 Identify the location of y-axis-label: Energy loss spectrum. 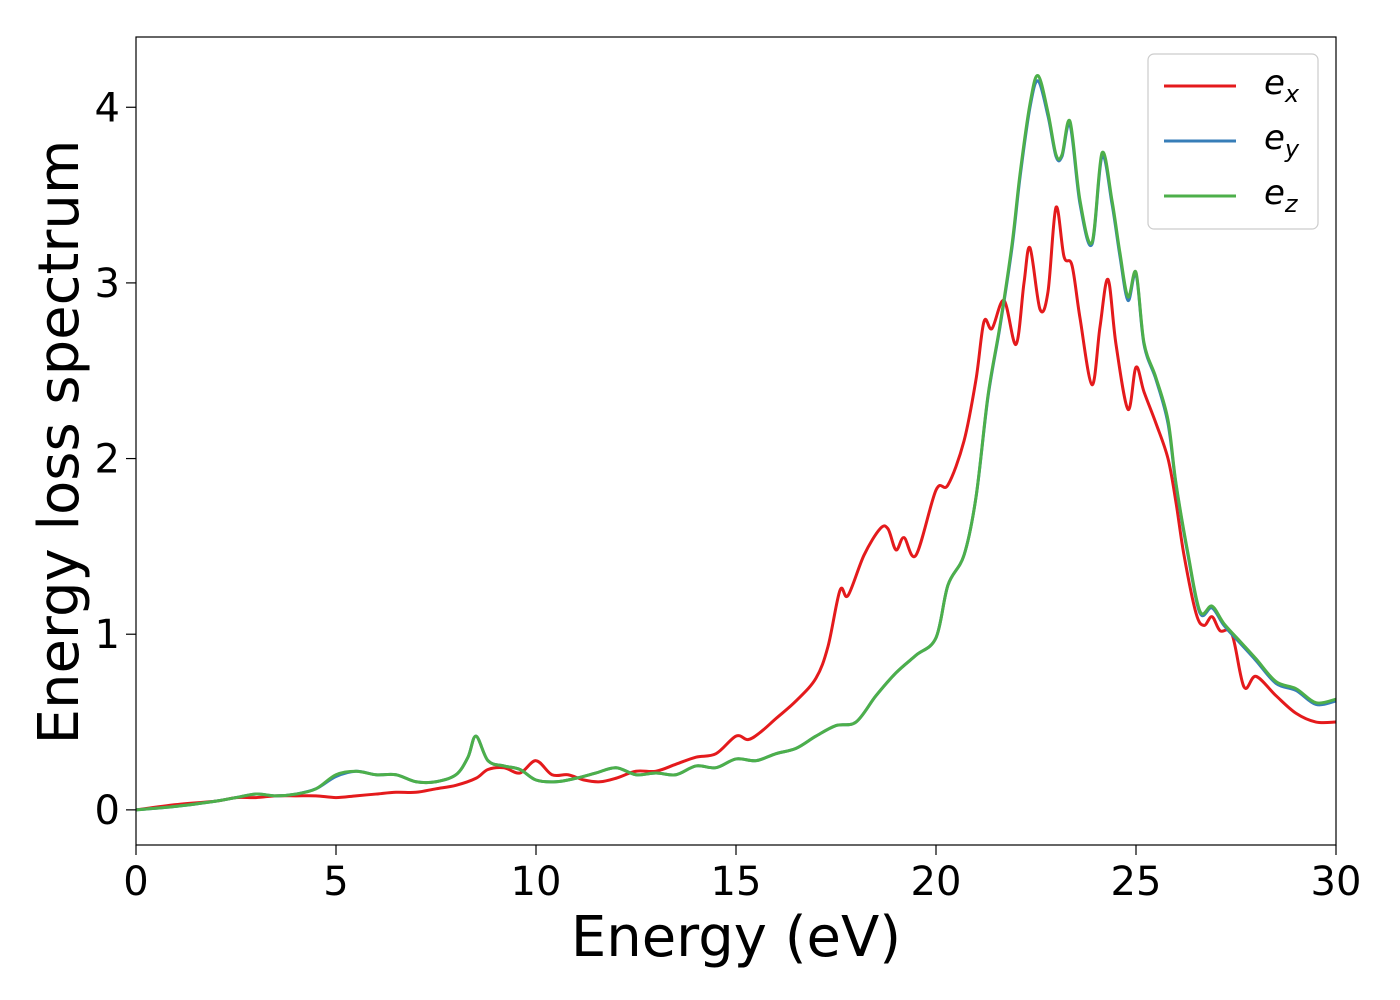
(59, 442).